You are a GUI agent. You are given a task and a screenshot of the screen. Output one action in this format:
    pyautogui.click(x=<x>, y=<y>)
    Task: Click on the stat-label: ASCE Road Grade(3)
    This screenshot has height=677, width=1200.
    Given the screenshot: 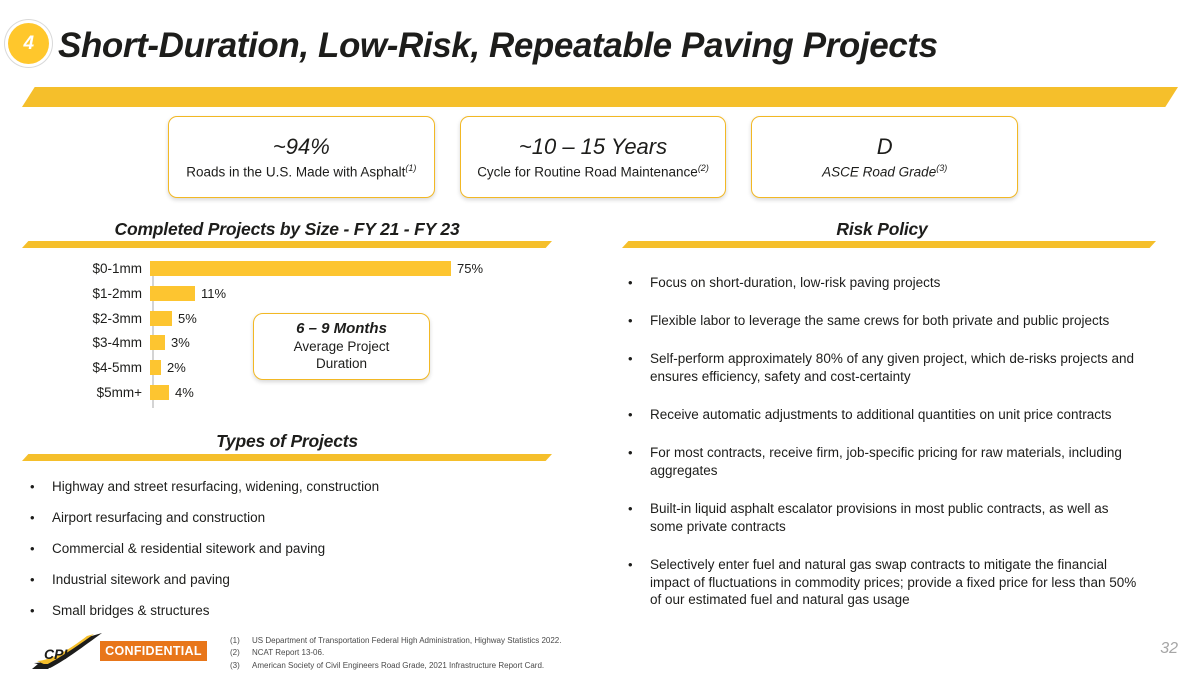 What is the action you would take?
    pyautogui.click(x=884, y=171)
    